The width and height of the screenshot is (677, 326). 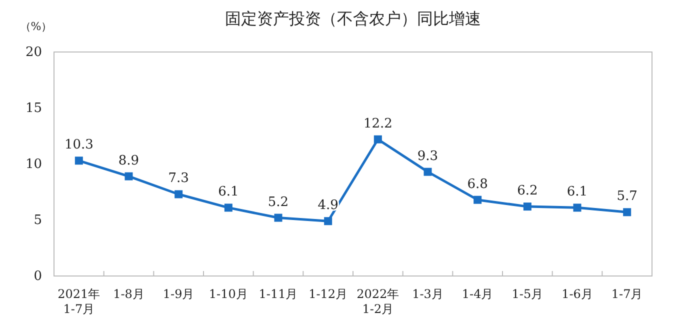 What do you see at coordinates (627, 294) in the screenshot?
I see `x-tick-label: 1-7月` at bounding box center [627, 294].